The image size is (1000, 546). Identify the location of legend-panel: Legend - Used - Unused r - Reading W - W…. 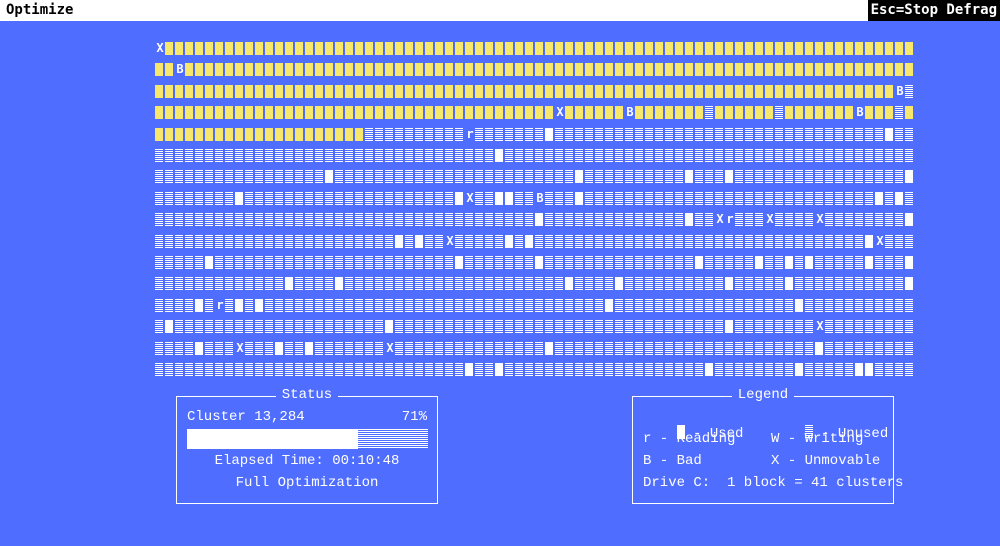
(767, 445).